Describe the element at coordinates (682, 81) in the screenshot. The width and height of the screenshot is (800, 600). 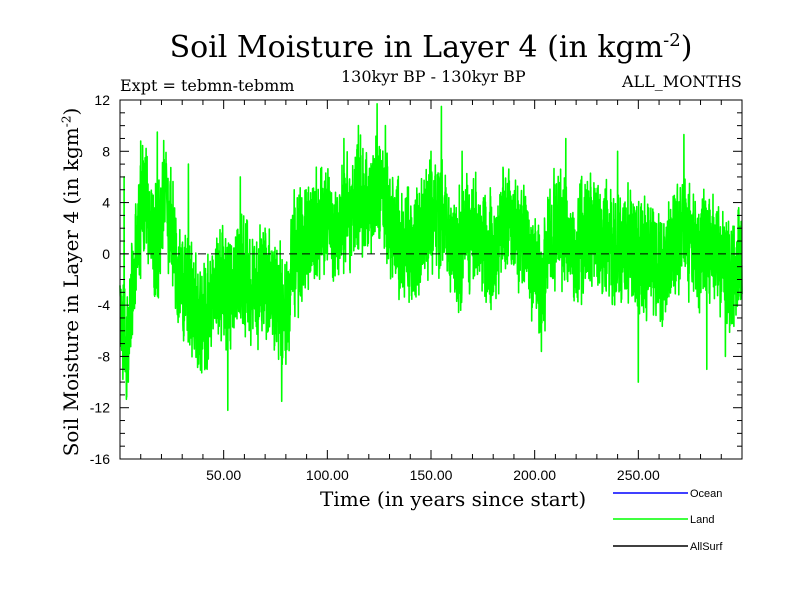
I see `months-label: ALL_MONTHS` at that location.